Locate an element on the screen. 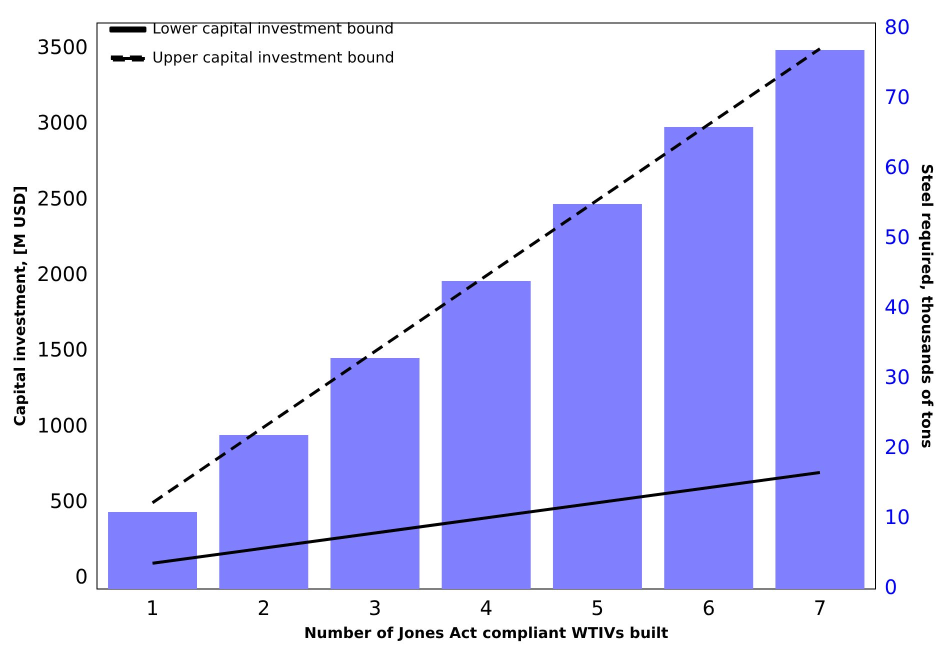 The image size is (952, 651). x-tick-label: 2 is located at coordinates (263, 608).